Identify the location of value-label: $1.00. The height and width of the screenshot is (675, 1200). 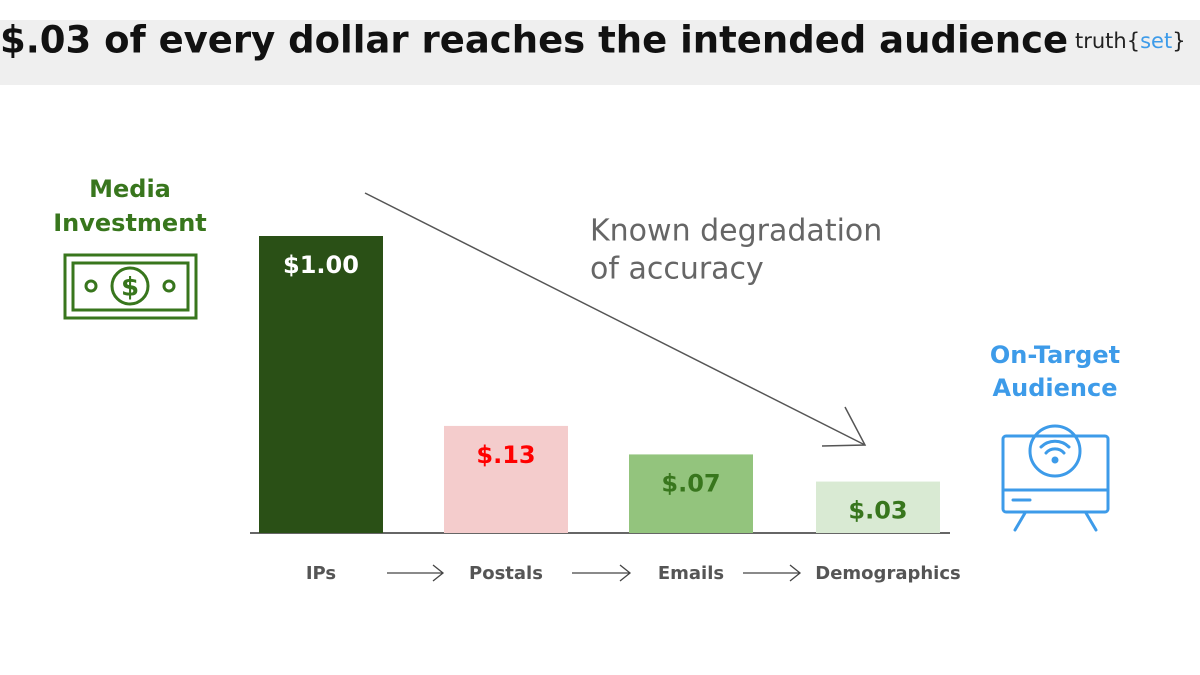
(321, 265).